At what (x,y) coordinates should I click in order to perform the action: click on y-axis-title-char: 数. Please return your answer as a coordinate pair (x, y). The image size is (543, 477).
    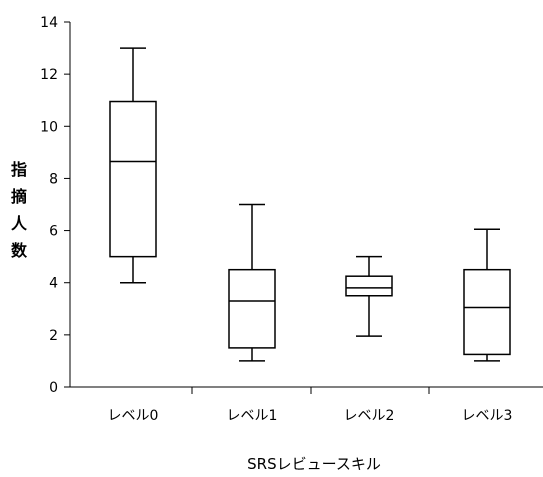
    Looking at the image, I should click on (19, 250).